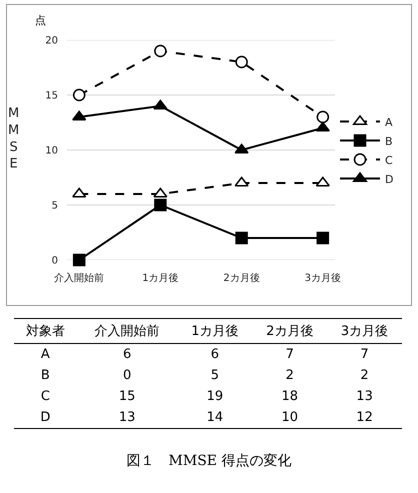  Describe the element at coordinates (51, 96) in the screenshot. I see `y-tick-label: 15` at that location.